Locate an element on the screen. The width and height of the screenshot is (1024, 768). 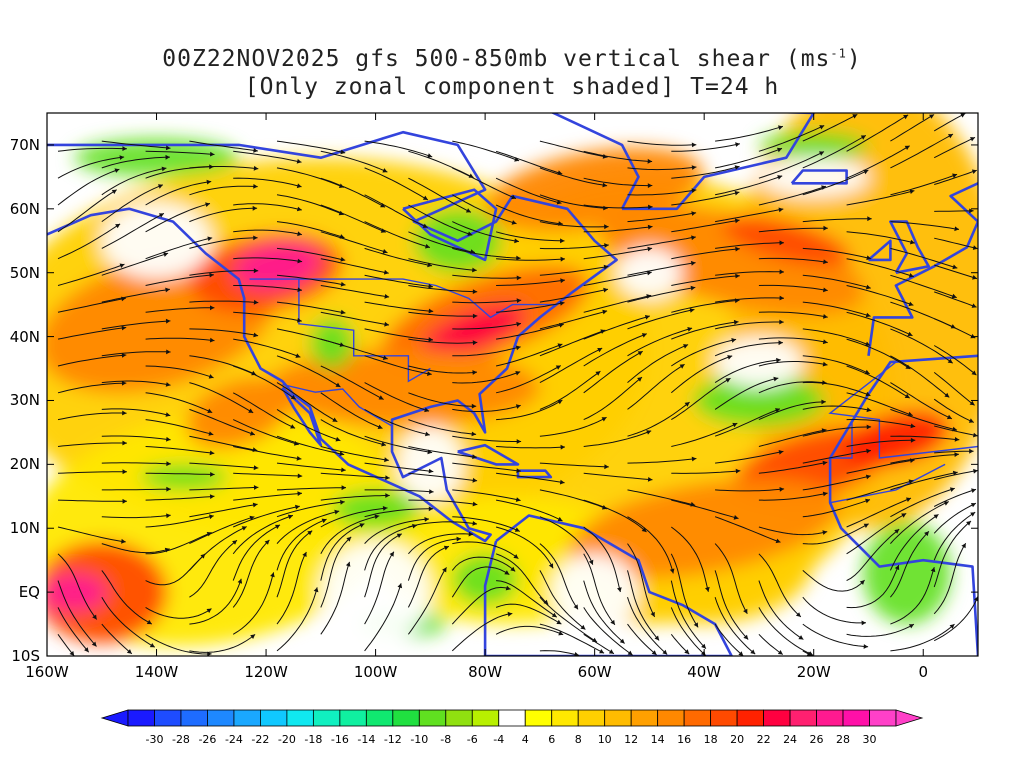
colorbar-tick-label: -24 is located at coordinates (233, 739).